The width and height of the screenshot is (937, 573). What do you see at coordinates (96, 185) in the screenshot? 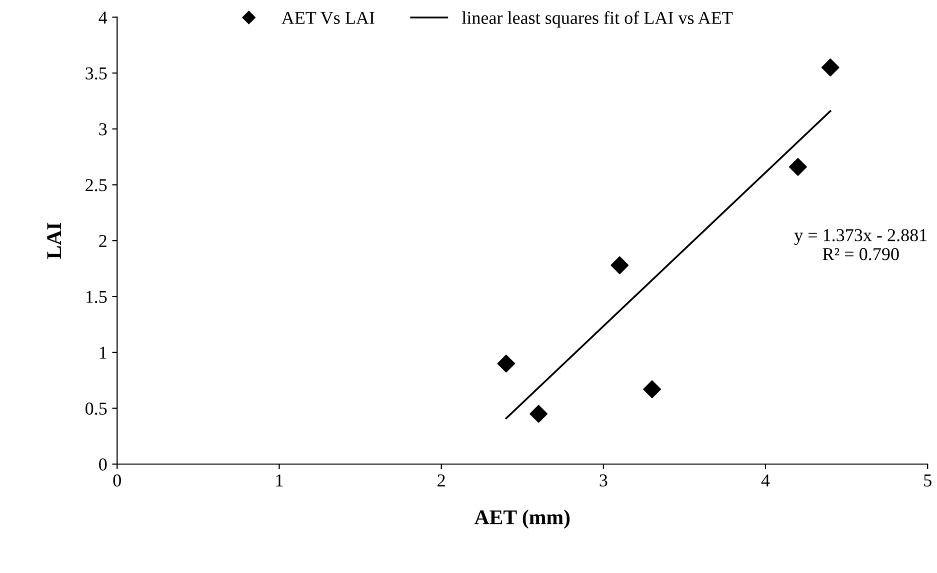
I see `y-tick-label: 2.5` at bounding box center [96, 185].